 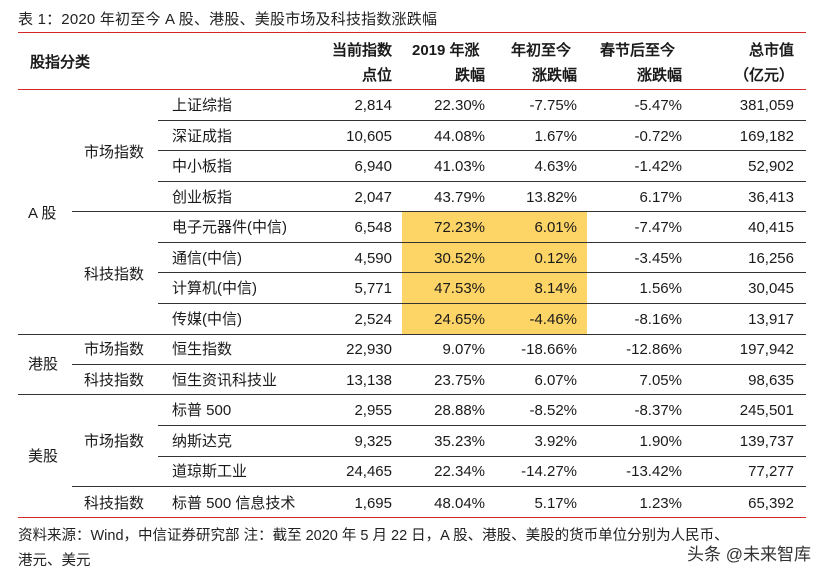 What do you see at coordinates (555, 288) in the screenshot?
I see `cell-ytd: 8.14%` at bounding box center [555, 288].